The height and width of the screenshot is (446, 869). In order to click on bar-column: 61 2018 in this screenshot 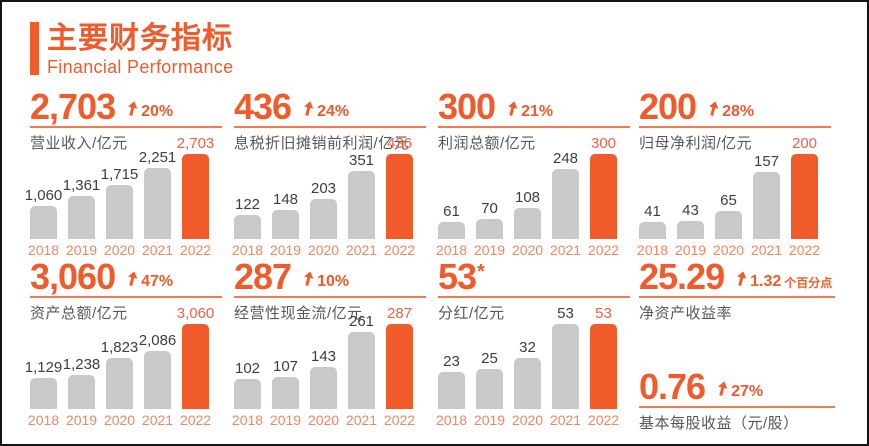, I will do `click(451, 230)`.